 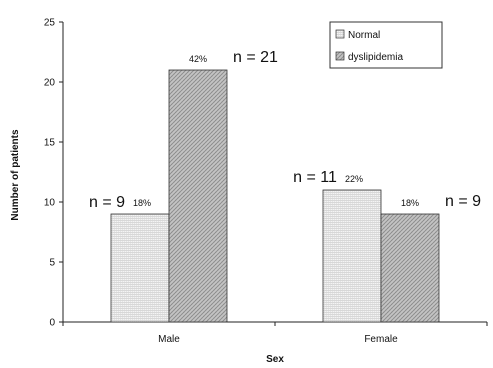 What do you see at coordinates (255, 57) in the screenshot?
I see `n-label: n = 21` at bounding box center [255, 57].